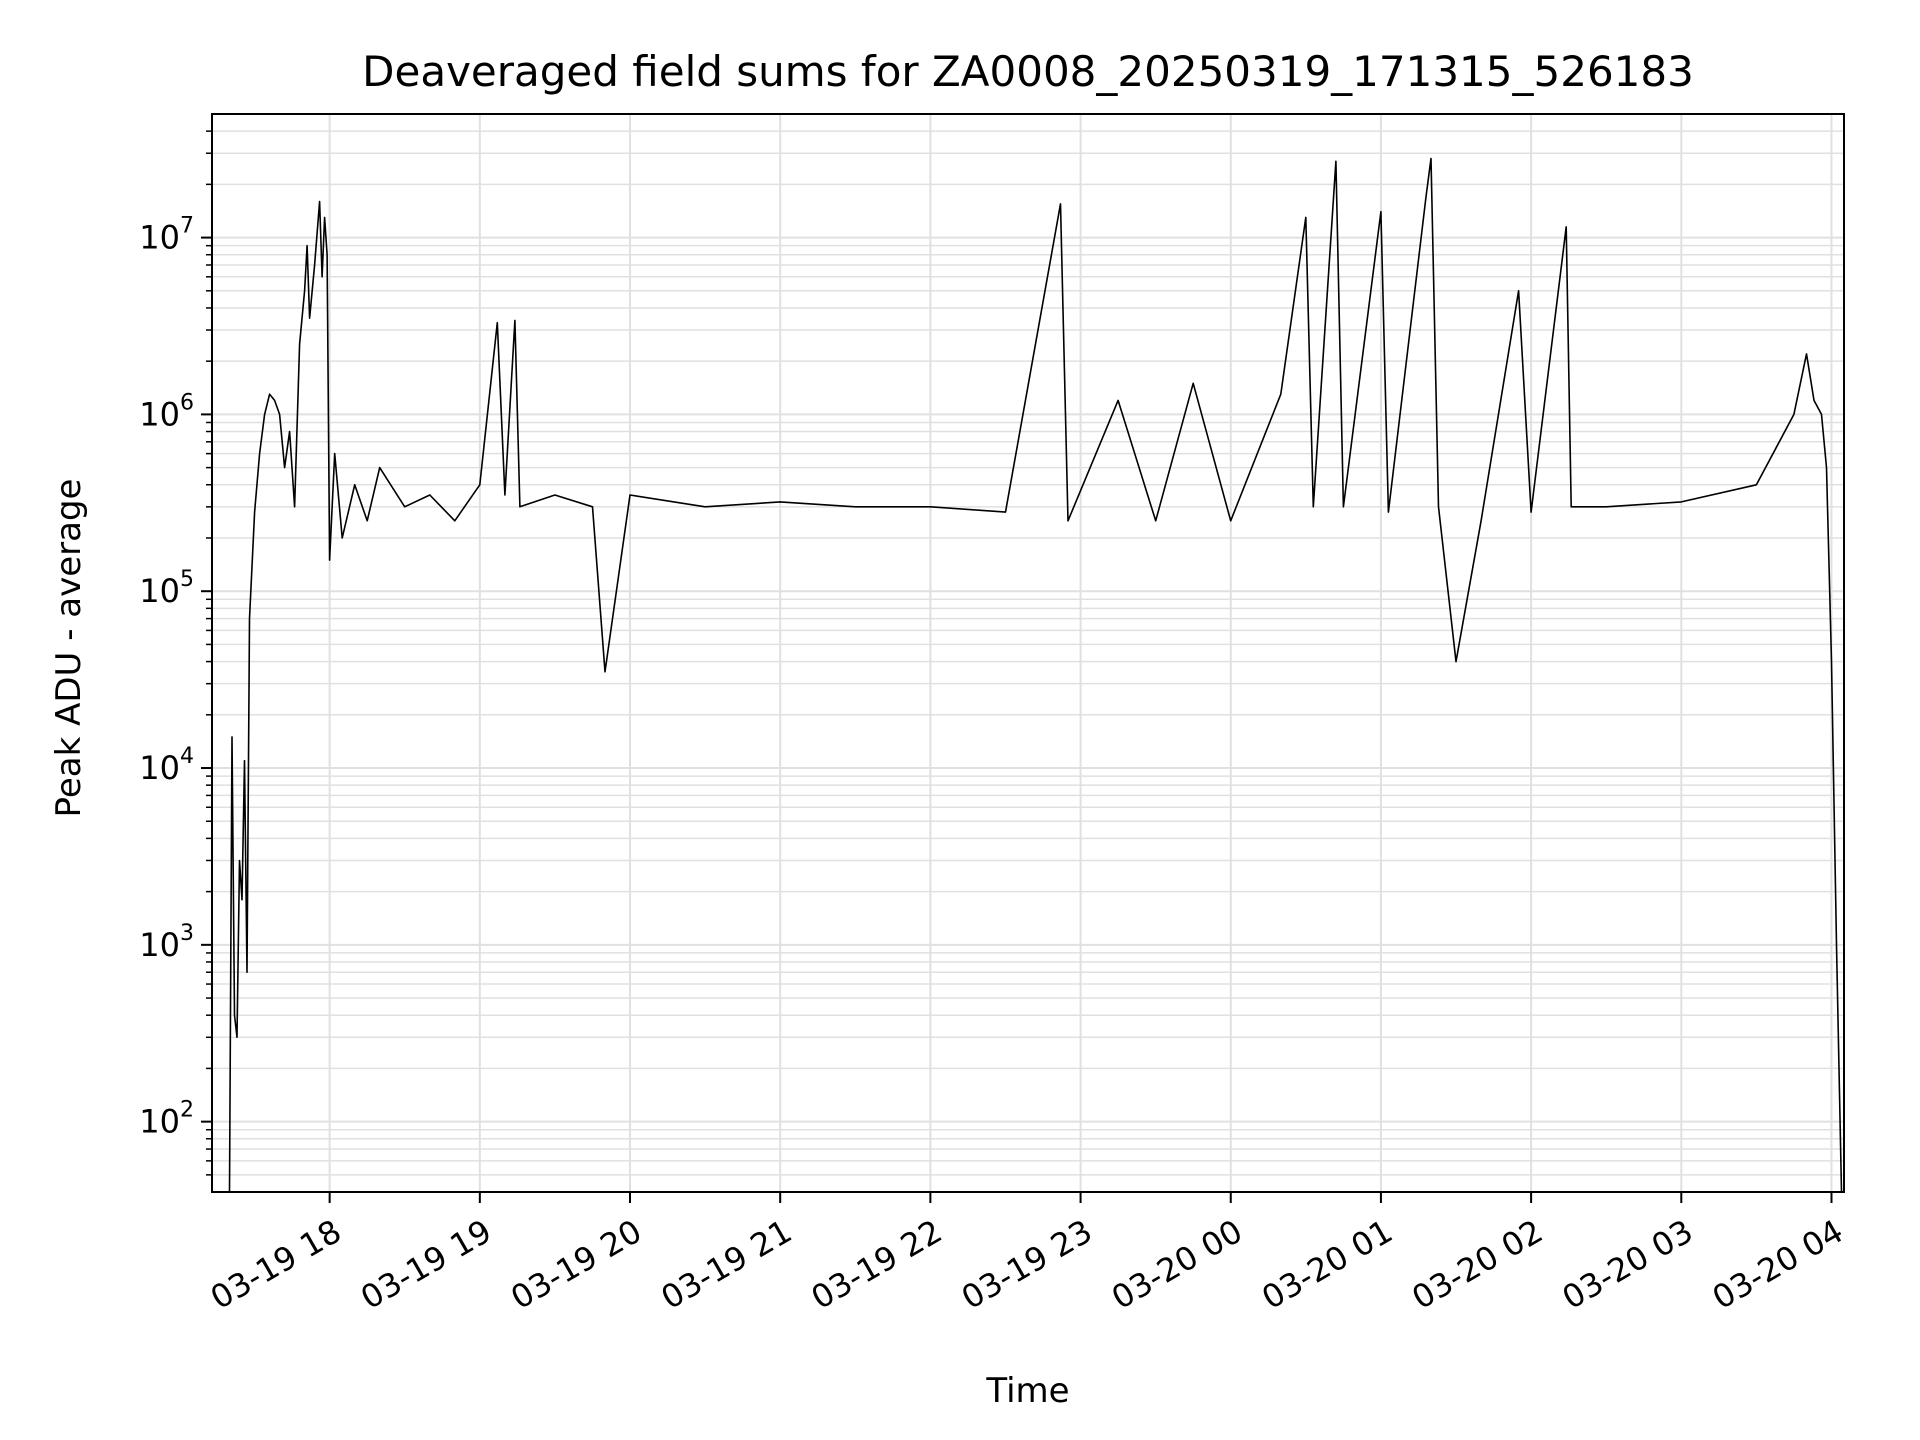 The image size is (1920, 1440). I want to click on y-tick-label: 10⁴, so click(166, 765).